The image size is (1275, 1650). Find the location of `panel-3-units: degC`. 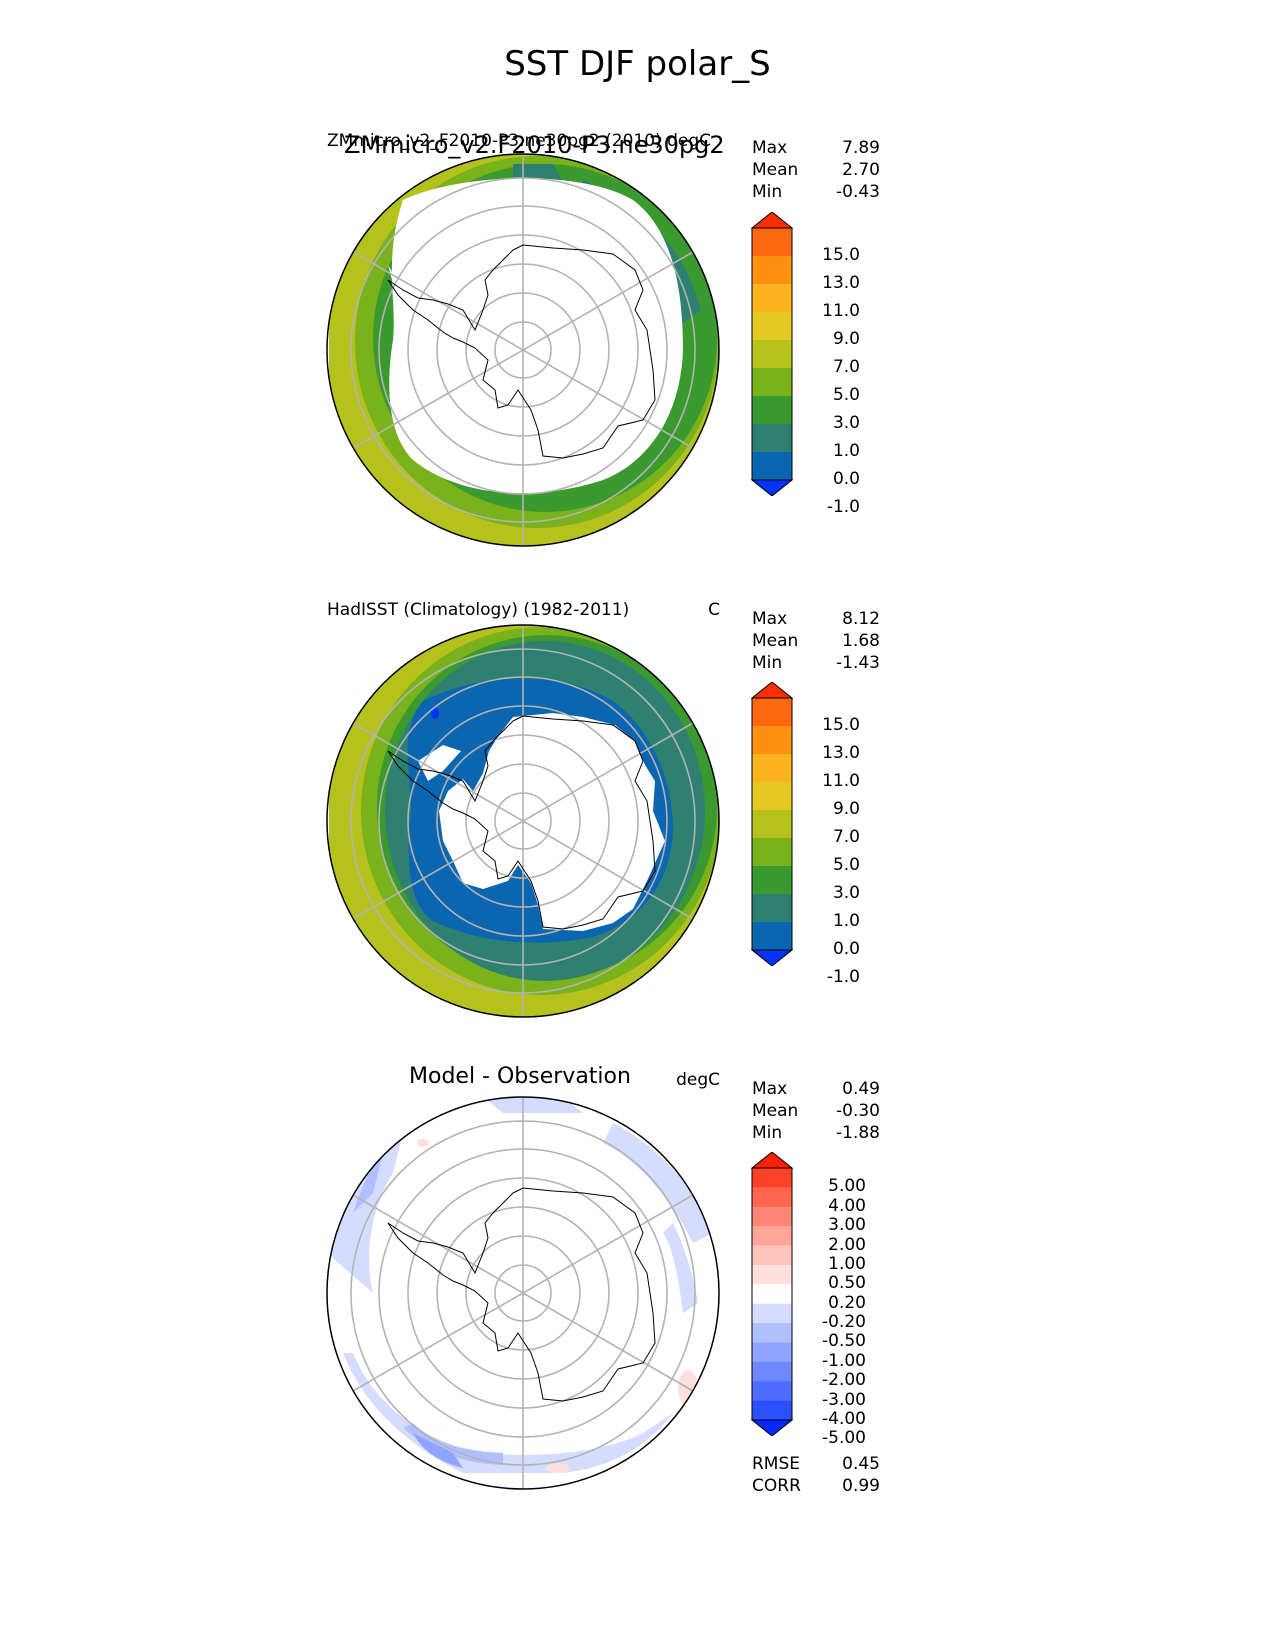

panel-3-units: degC is located at coordinates (698, 1080).